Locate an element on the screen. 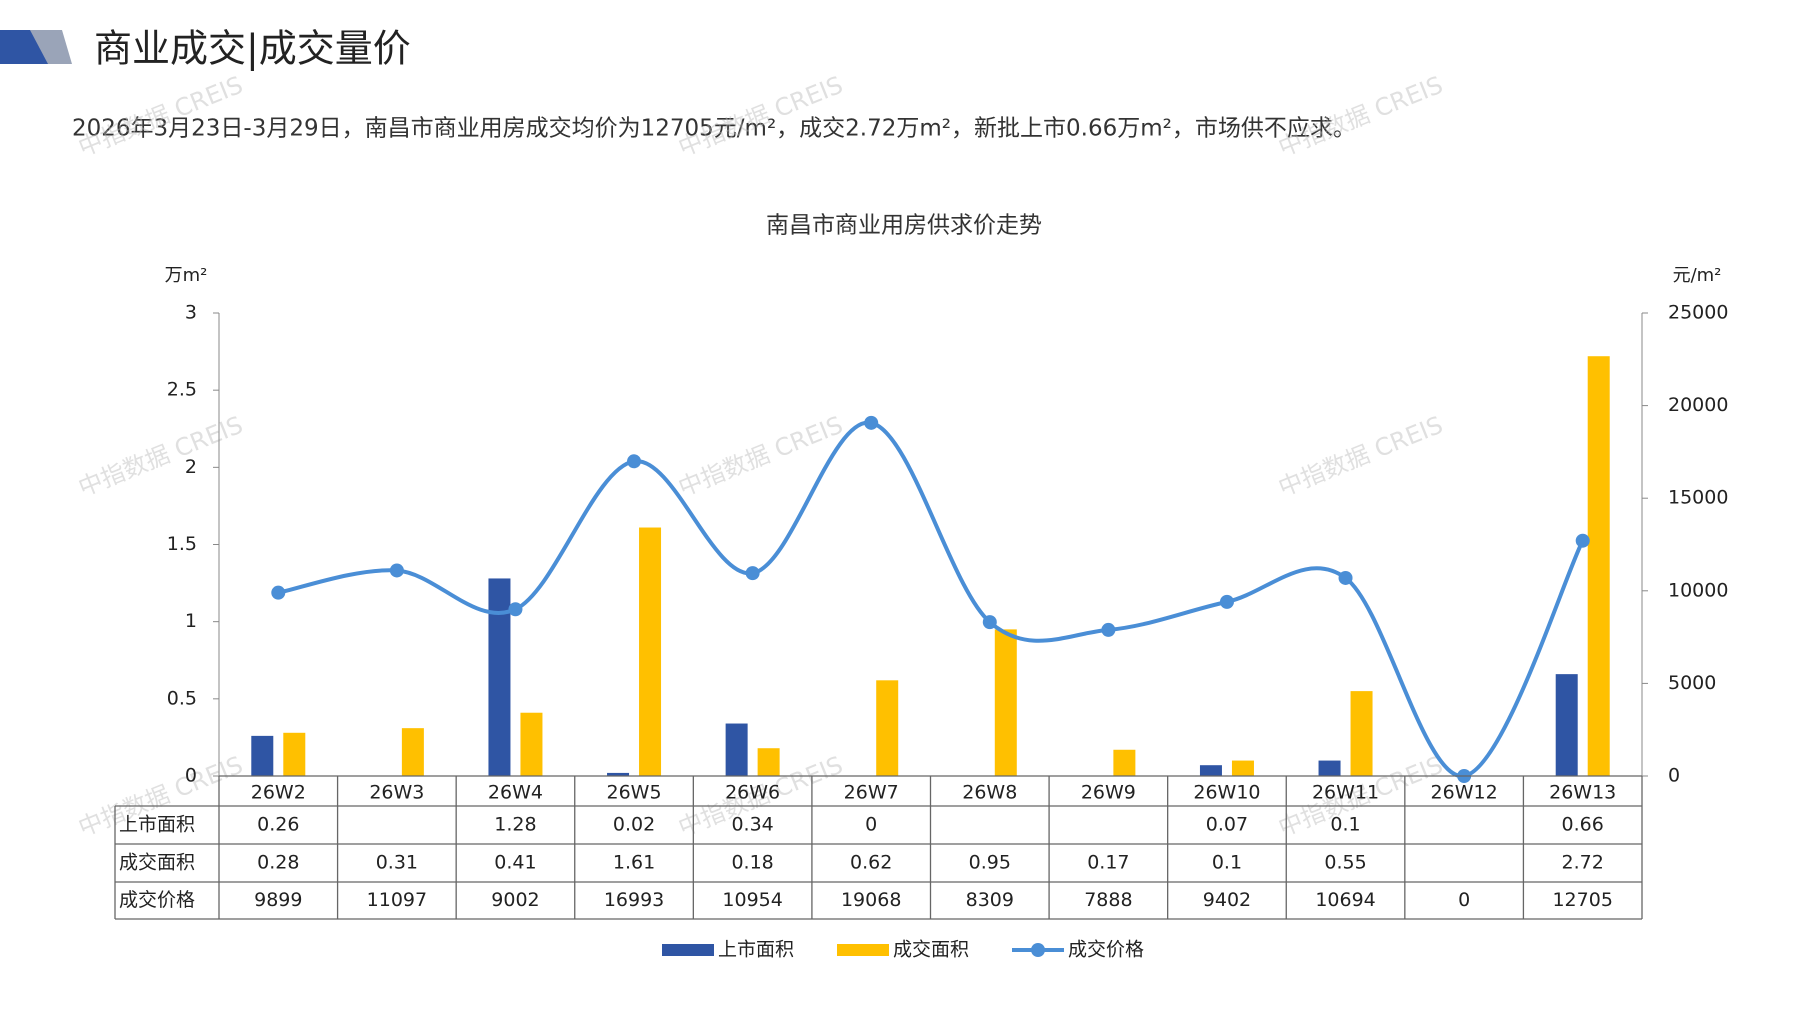 This screenshot has width=1797, height=1010. table-cell: 11097 is located at coordinates (397, 900).